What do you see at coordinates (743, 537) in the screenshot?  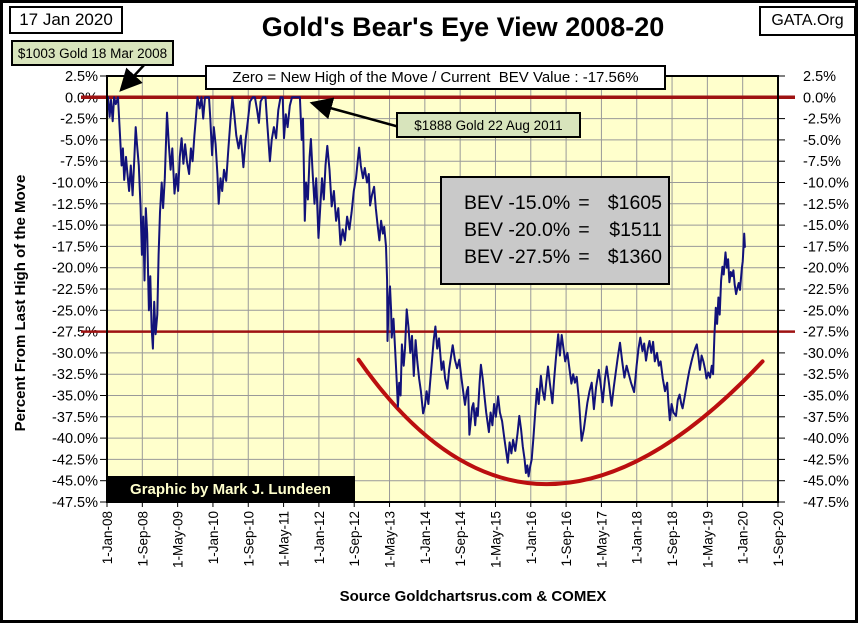 I see `x-axis-label: 1-Jan-20` at bounding box center [743, 537].